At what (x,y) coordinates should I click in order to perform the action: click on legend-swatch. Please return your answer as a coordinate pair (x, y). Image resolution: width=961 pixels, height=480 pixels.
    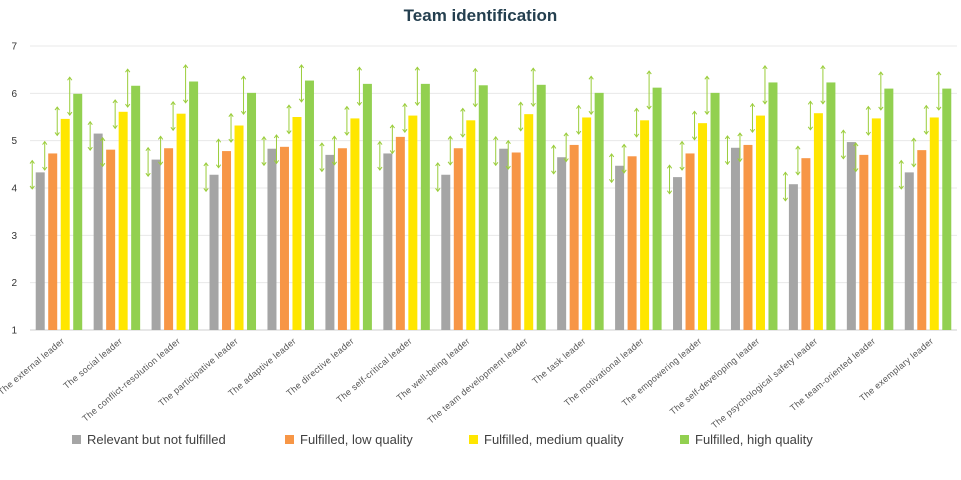
    Looking at the image, I should click on (473, 439).